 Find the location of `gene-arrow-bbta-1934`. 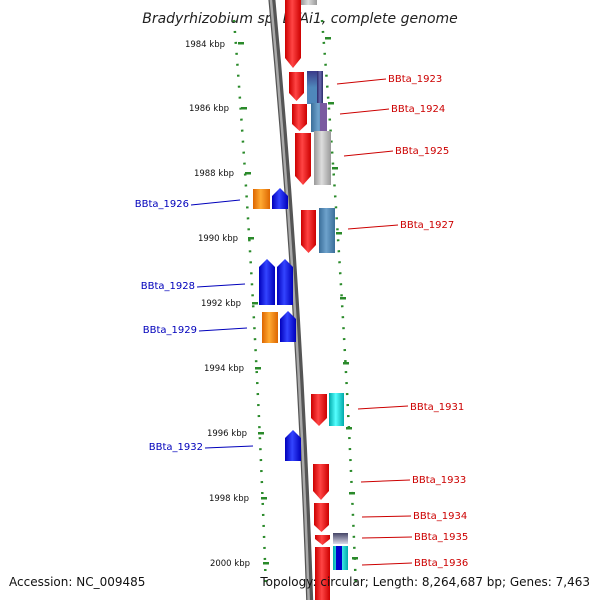

gene-arrow-bbta-1934 is located at coordinates (321, 517).